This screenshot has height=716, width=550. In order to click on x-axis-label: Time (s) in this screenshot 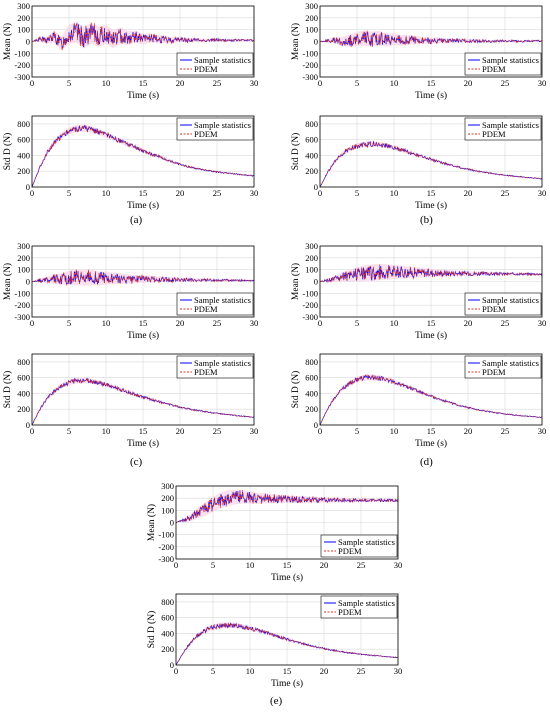, I will do `click(143, 335)`.